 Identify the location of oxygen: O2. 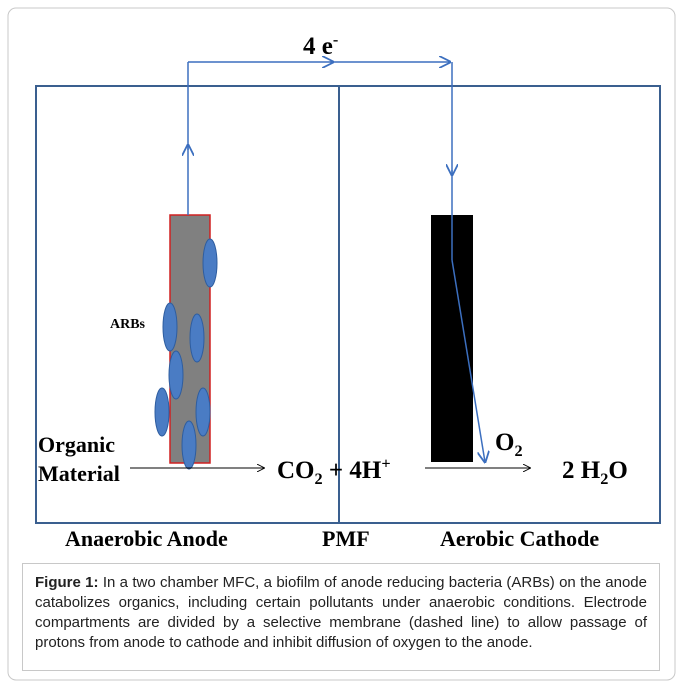
(509, 444).